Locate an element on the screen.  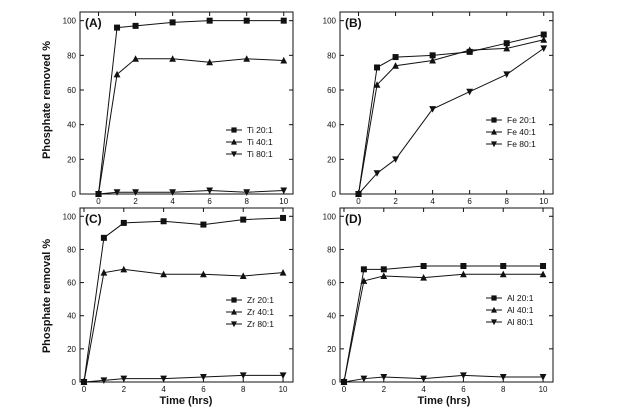
panel-label: (A) is located at coordinates (93, 23).